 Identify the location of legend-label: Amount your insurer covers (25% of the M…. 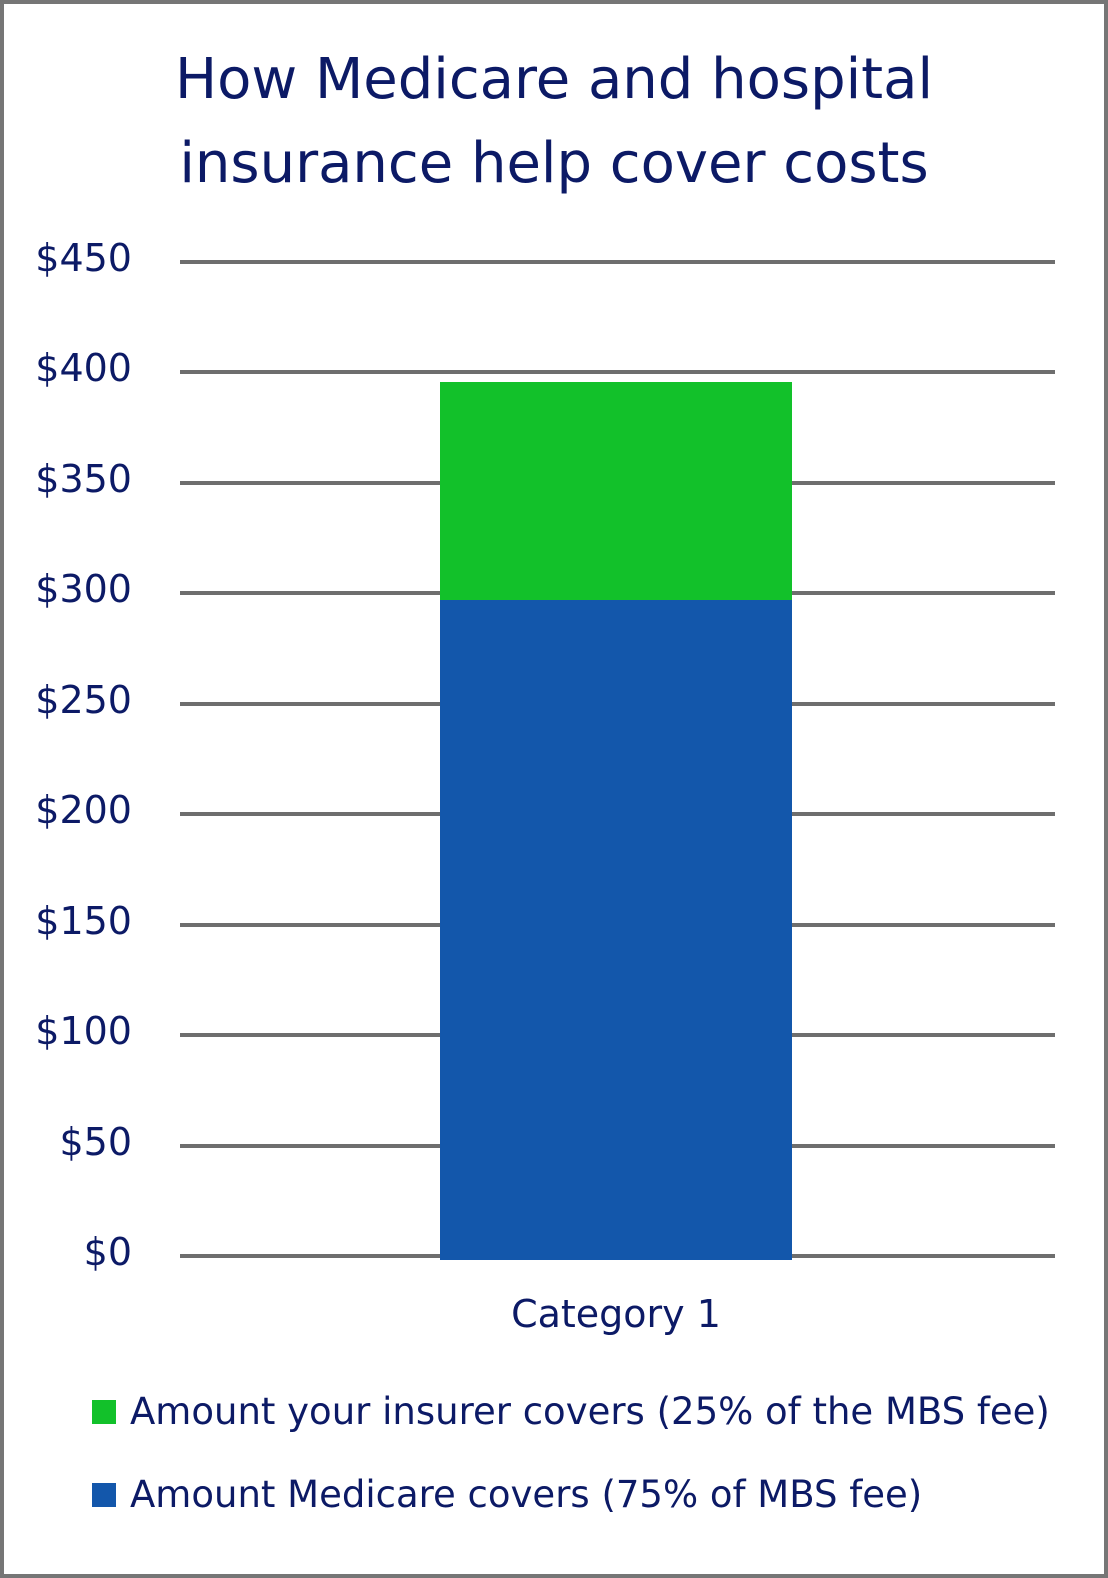
(590, 1411).